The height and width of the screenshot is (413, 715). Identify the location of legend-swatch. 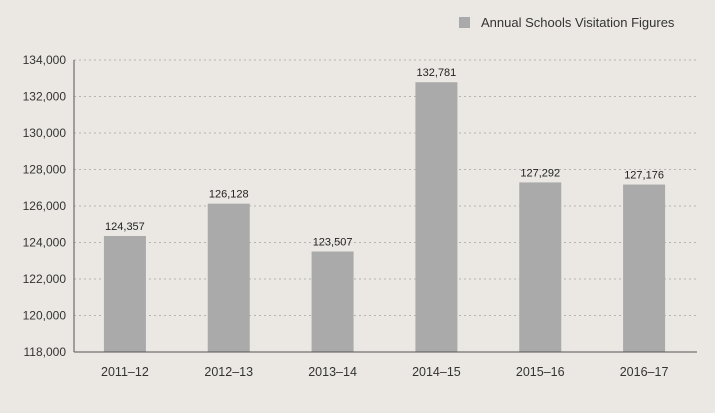
(464, 22).